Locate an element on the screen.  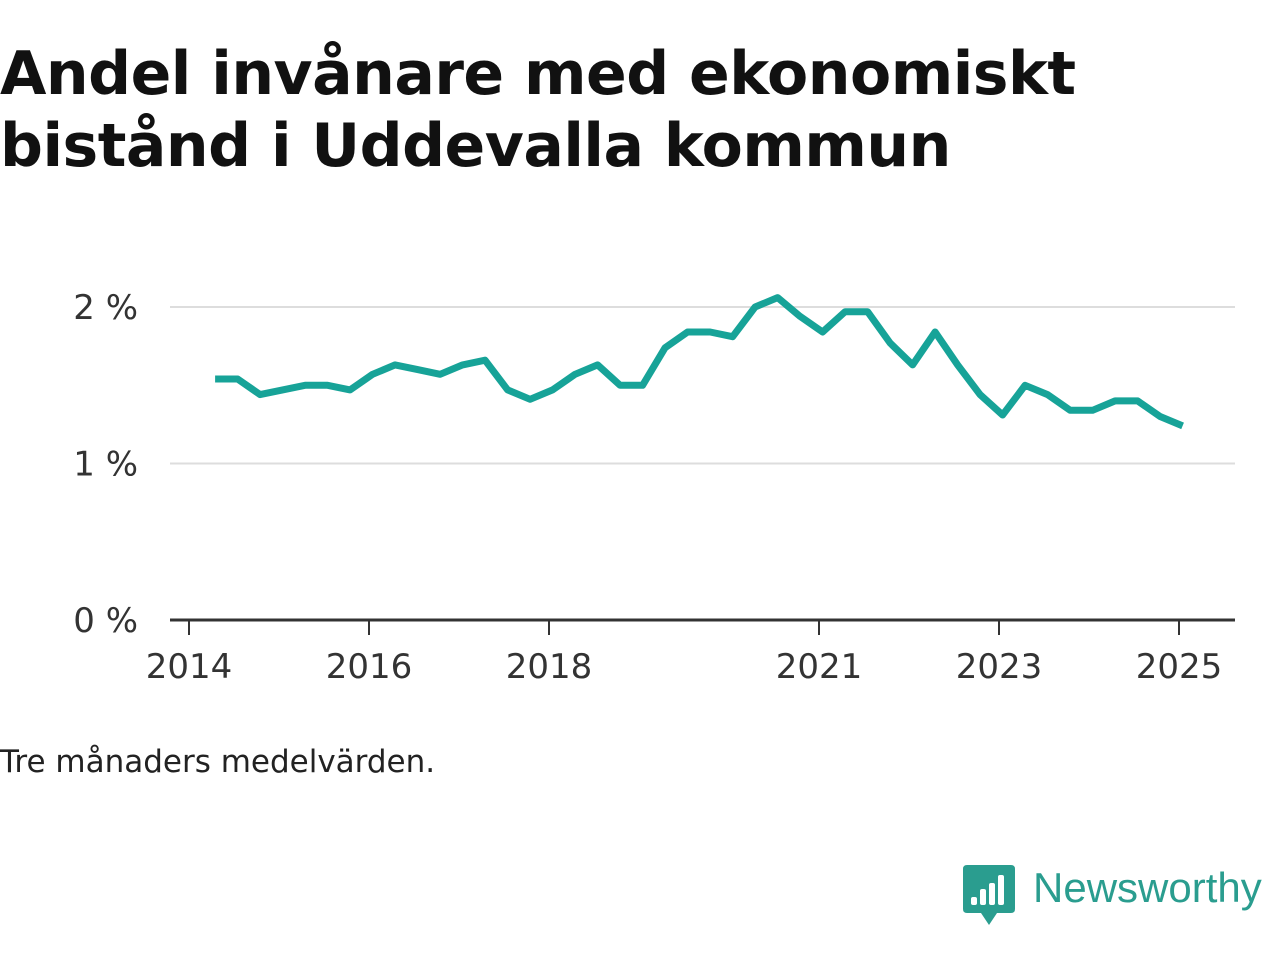
y-tick-label: 1 % is located at coordinates (105, 465).